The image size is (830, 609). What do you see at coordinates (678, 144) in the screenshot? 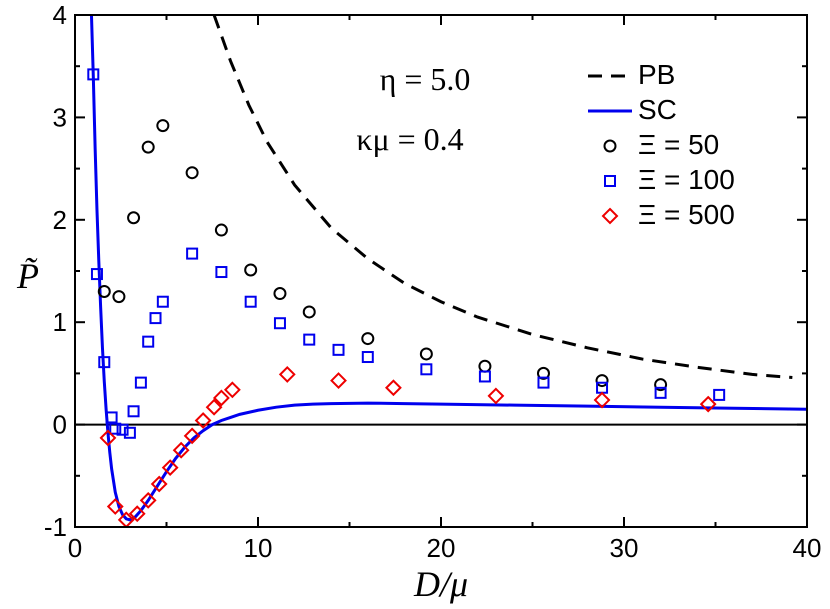
I see `legend-label: Ξ = 50` at bounding box center [678, 144].